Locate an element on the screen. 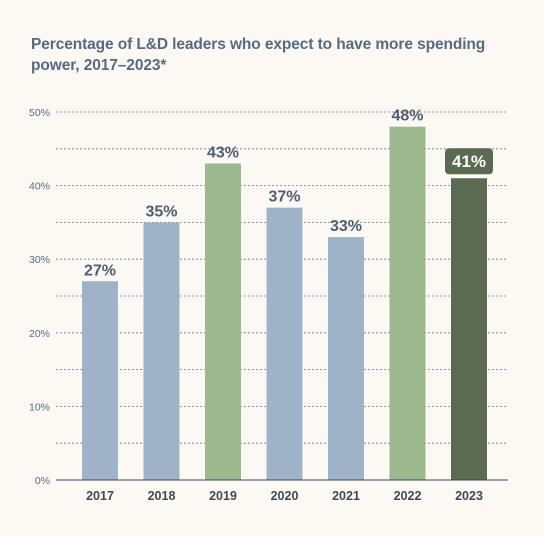 The width and height of the screenshot is (544, 536). bar-2022 is located at coordinates (407, 303).